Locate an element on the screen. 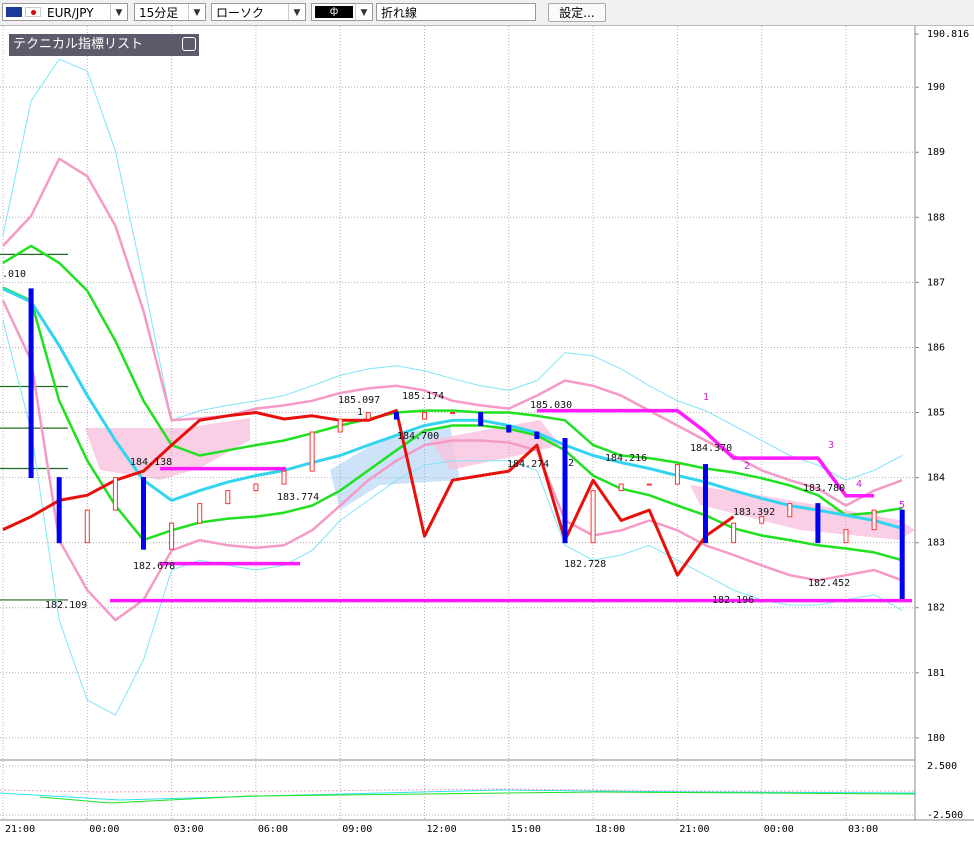 The image size is (974, 841). price-label: 183.392 is located at coordinates (754, 512).